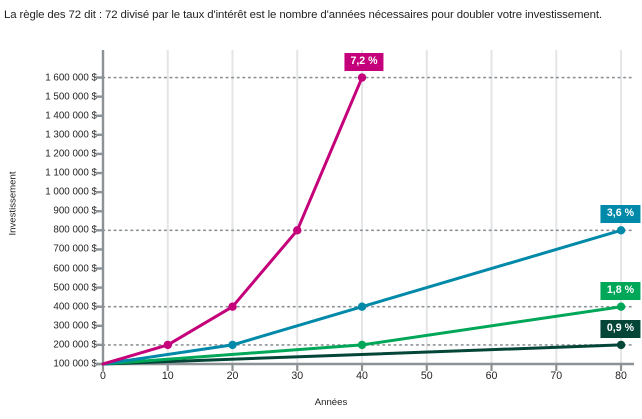 The image size is (642, 419). What do you see at coordinates (491, 376) in the screenshot?
I see `x-axis-tick-label: 60` at bounding box center [491, 376].